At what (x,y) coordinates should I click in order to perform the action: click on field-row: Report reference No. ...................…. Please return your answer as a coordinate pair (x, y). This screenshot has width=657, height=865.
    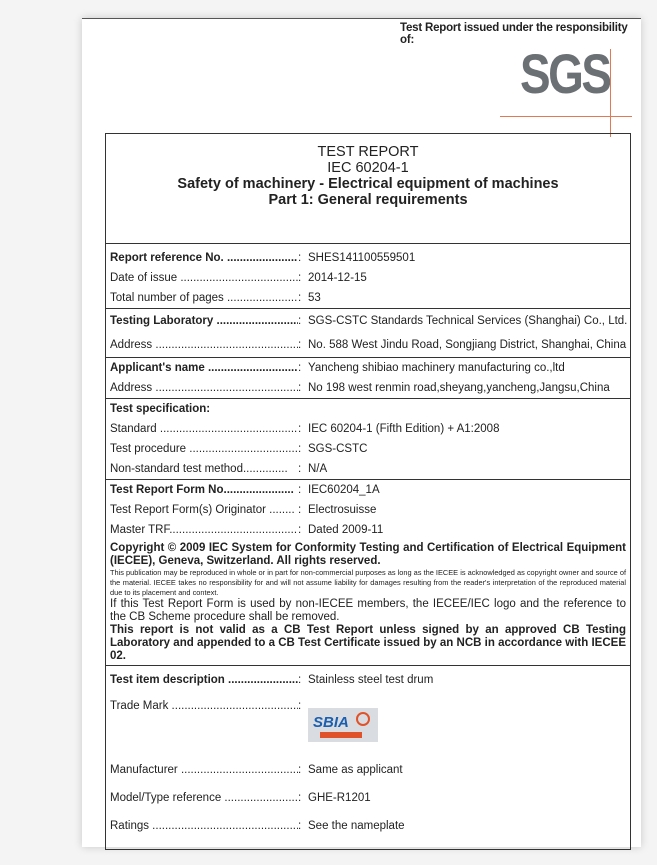
    Looking at the image, I should click on (263, 258).